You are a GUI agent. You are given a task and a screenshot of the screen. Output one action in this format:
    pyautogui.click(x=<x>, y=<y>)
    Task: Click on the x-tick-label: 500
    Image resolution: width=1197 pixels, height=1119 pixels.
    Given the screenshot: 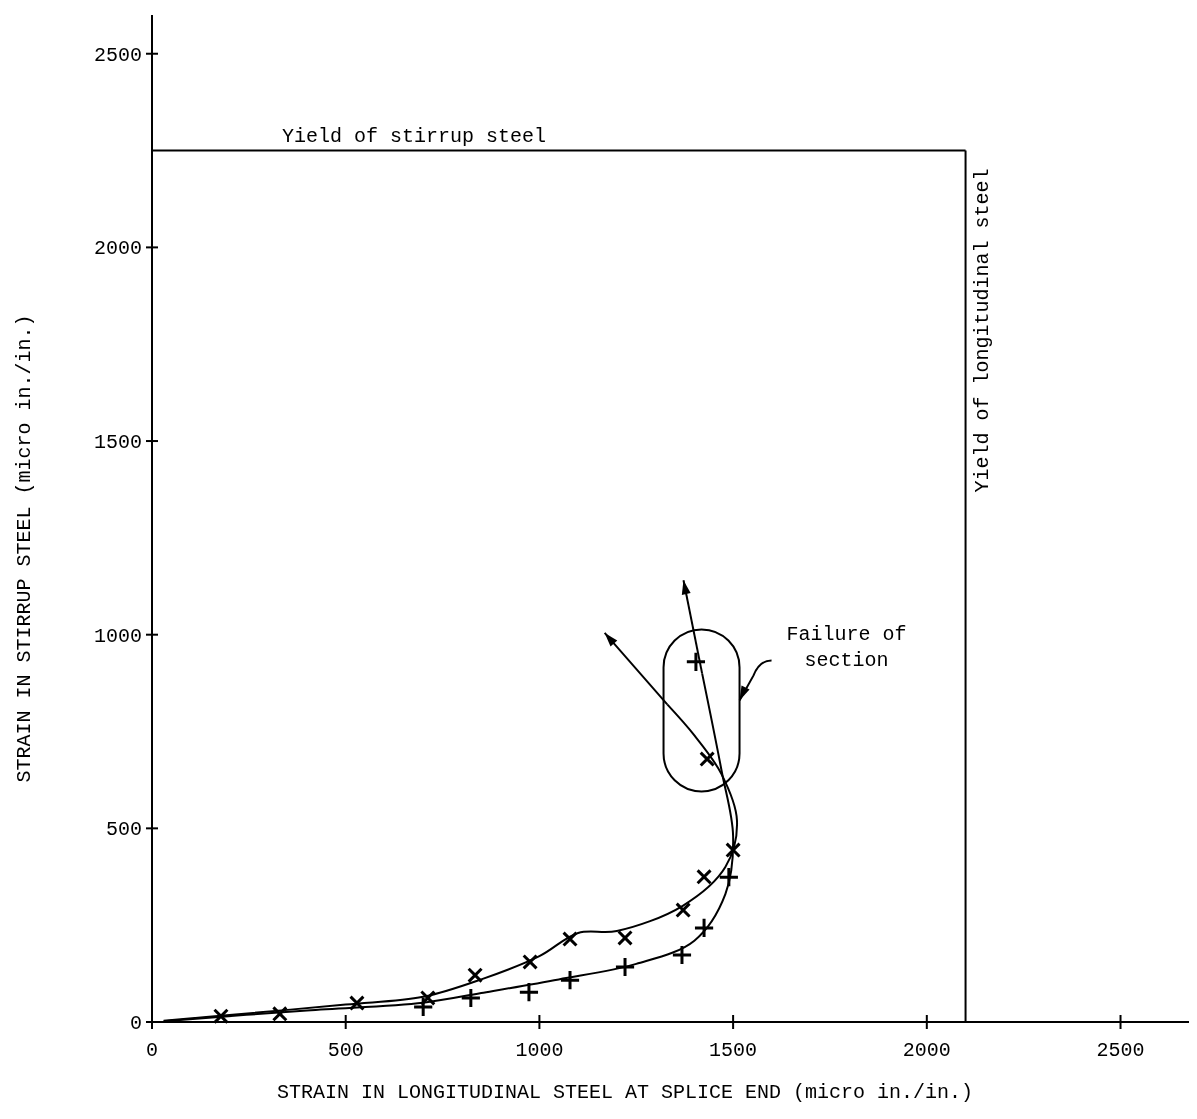 What is the action you would take?
    pyautogui.click(x=345, y=1050)
    